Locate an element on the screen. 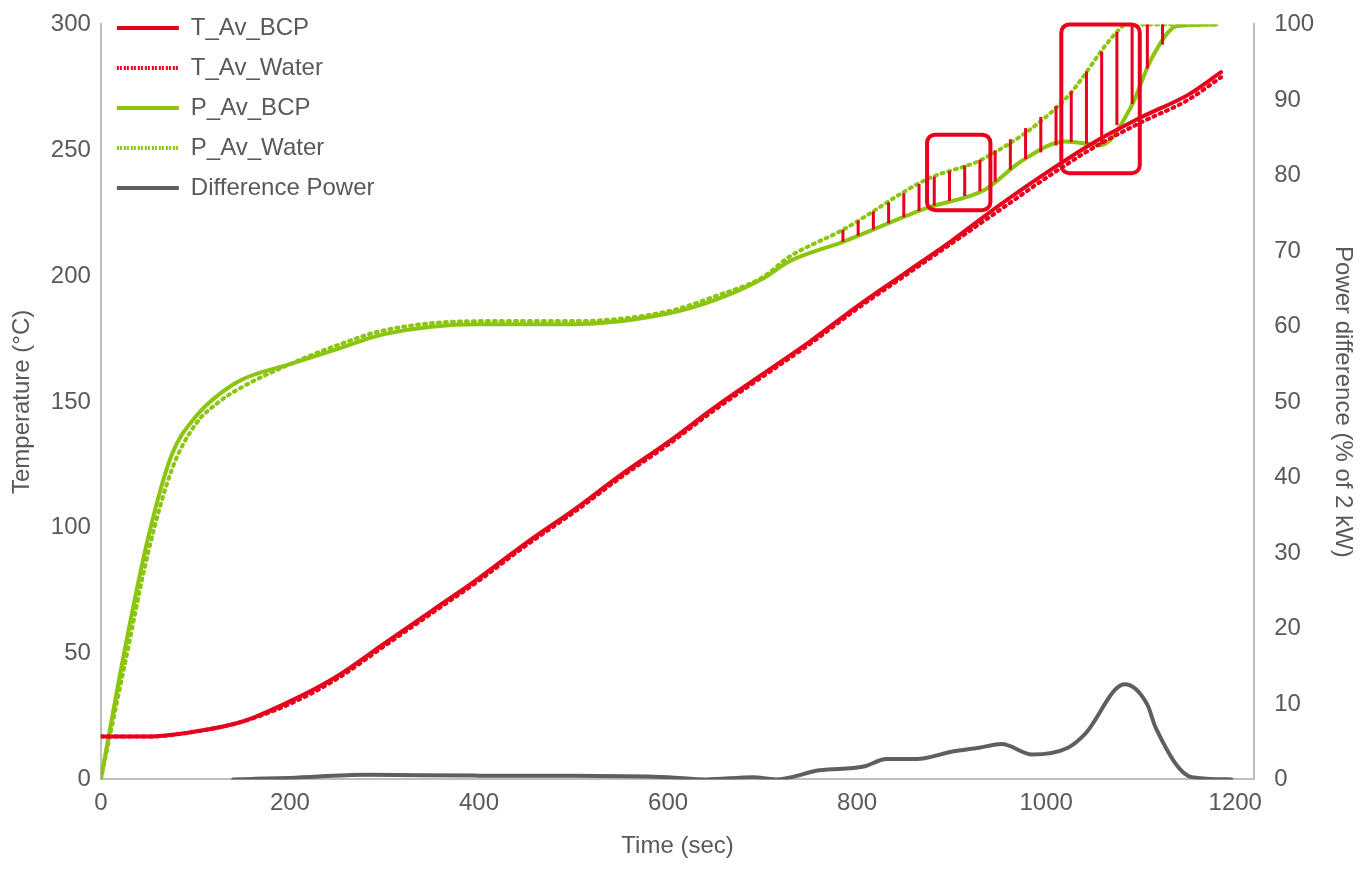 The height and width of the screenshot is (869, 1369). y-tick-label: 0 is located at coordinates (84, 778).